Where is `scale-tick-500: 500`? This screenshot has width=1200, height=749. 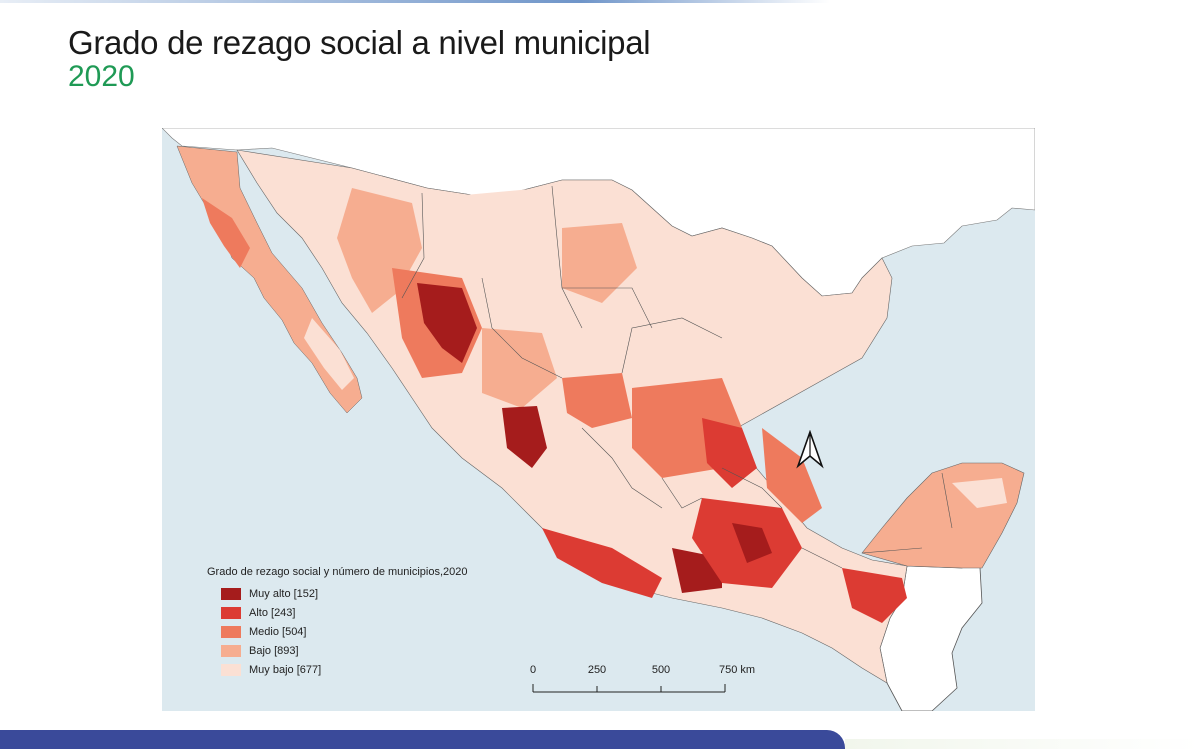
scale-tick-500: 500 is located at coordinates (661, 670).